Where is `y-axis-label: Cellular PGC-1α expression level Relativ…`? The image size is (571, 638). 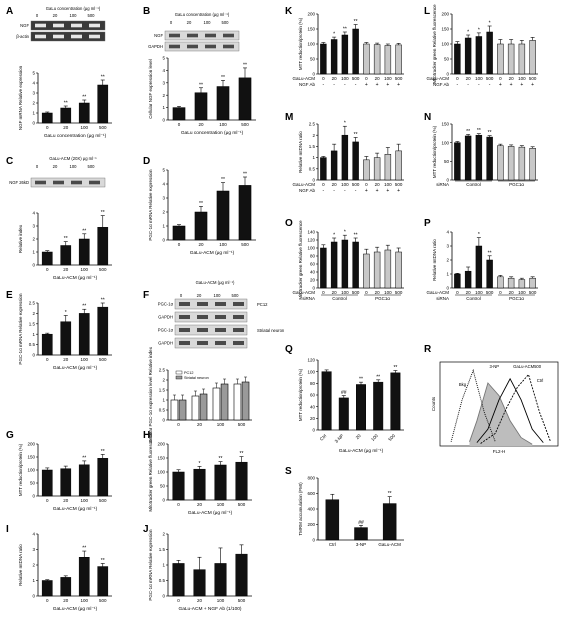 y-axis-label: Cellular PGC-1α expression level Relativ… is located at coordinates (150, 394).